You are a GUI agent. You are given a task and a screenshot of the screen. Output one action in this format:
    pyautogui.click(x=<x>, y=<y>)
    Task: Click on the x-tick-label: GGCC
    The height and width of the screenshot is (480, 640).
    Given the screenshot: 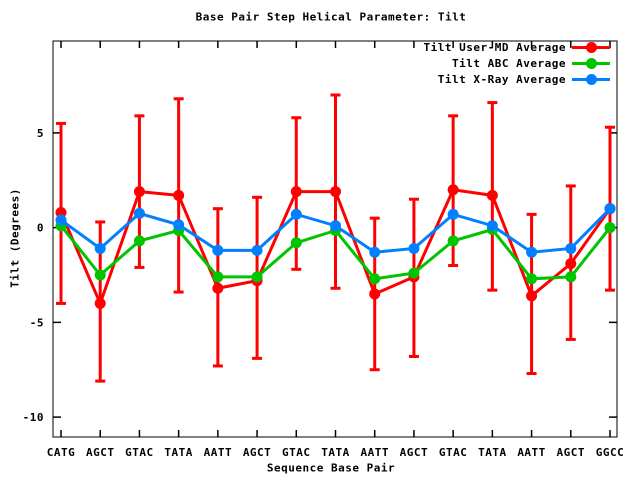 What is the action you would take?
    pyautogui.click(x=610, y=452)
    